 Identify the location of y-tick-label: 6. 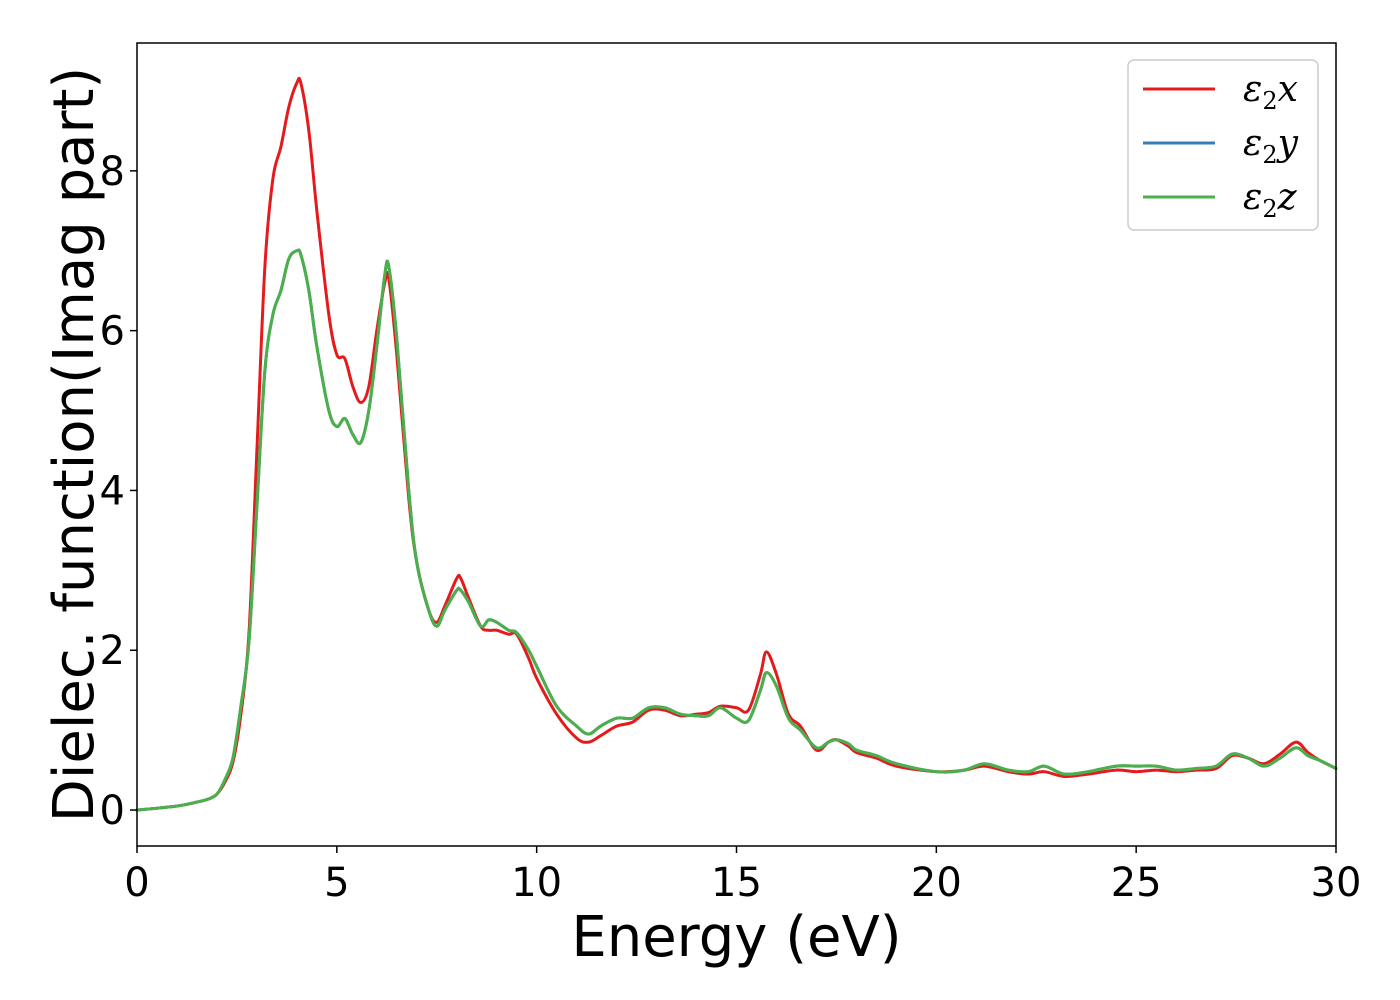
(112, 332).